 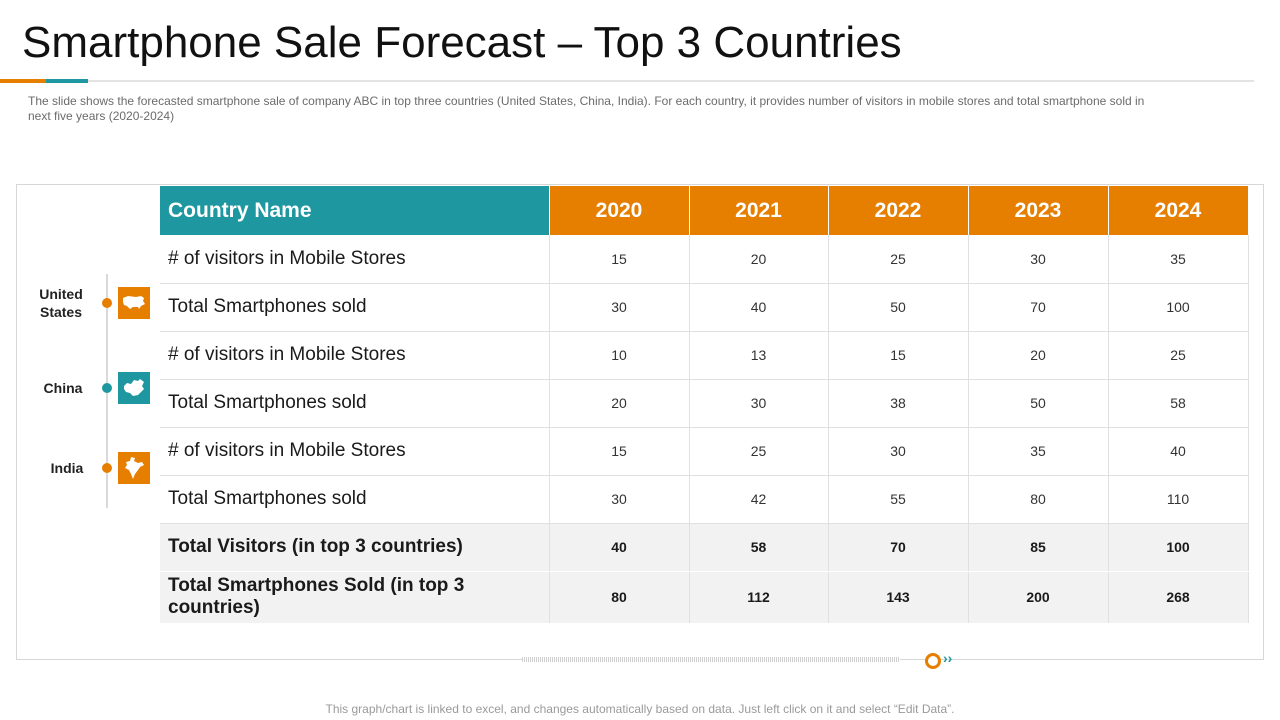 I want to click on table-header-row: Country Name 2020 2021 2022 2023 2024, so click(x=704, y=210).